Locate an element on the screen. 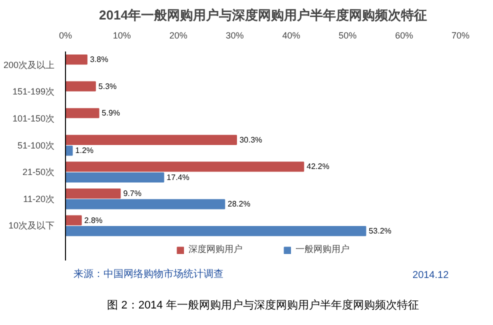  y-tick-label: 151-199次 is located at coordinates (33, 91).